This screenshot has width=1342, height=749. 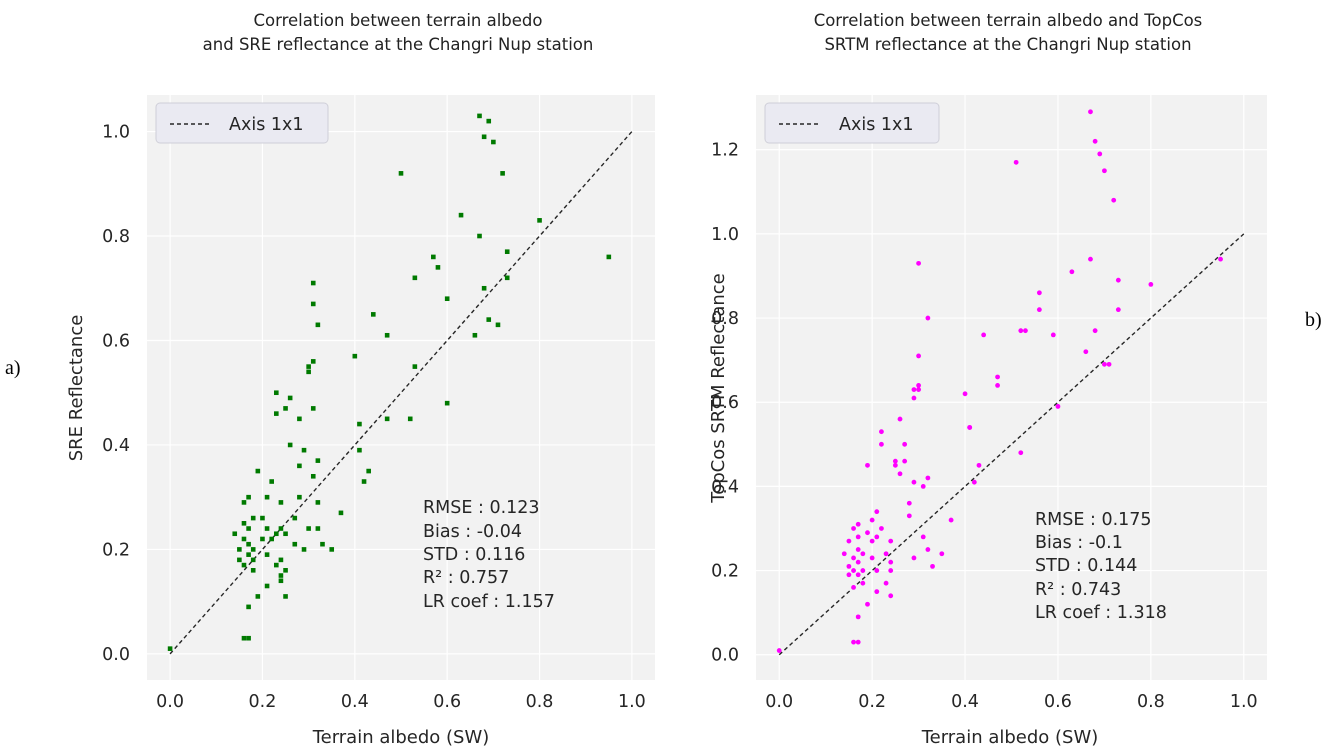 I want to click on chart-a-y-tick-label: 0.2, so click(x=116, y=550).